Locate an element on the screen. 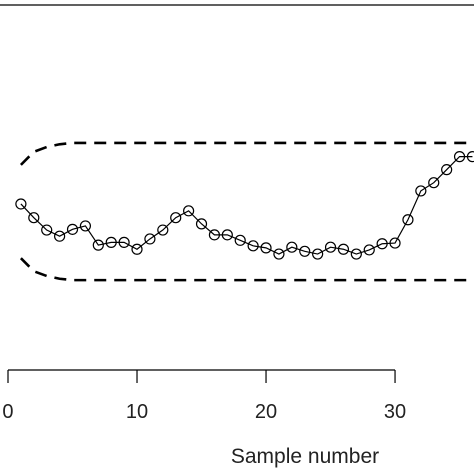 The height and width of the screenshot is (474, 474). x-tick-label: 0 is located at coordinates (7, 412).